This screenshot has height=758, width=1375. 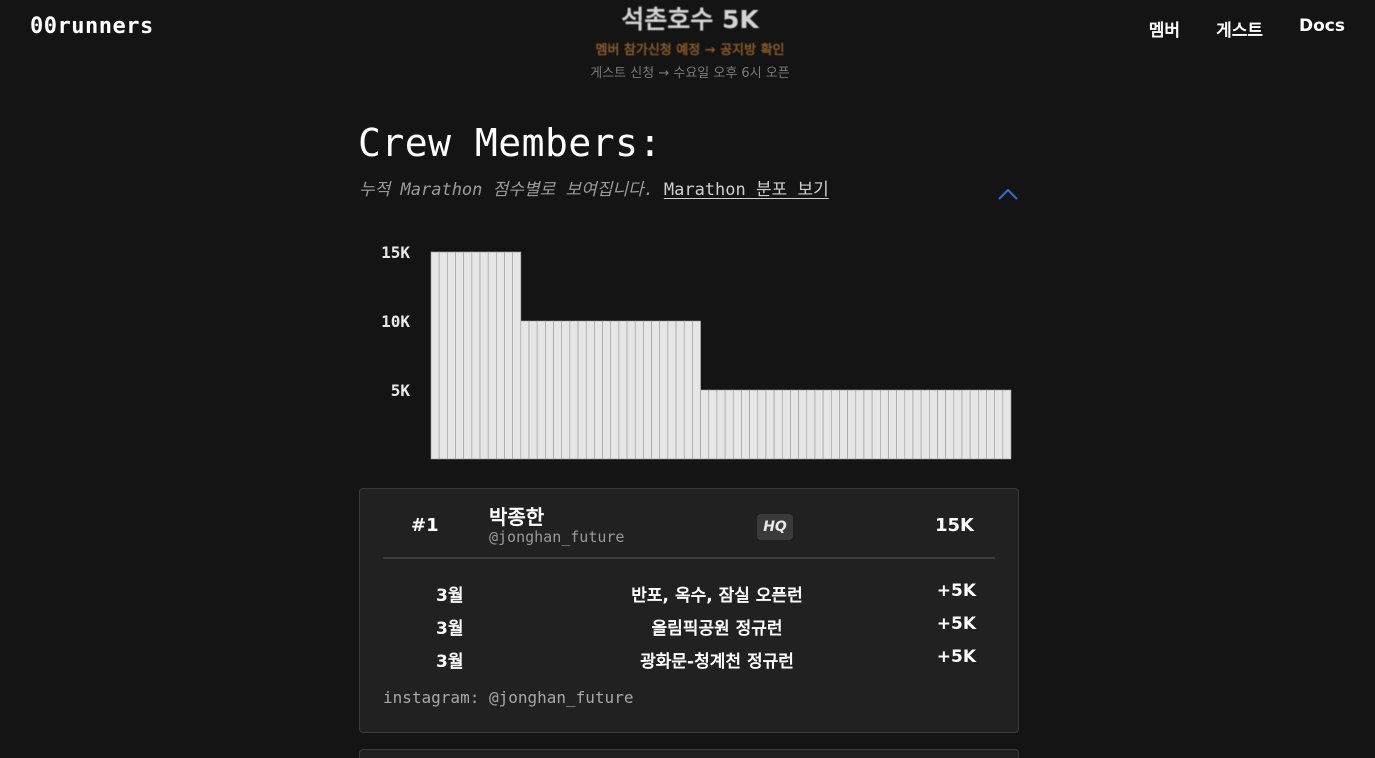 I want to click on crew-title: Crew Members:, so click(x=510, y=143).